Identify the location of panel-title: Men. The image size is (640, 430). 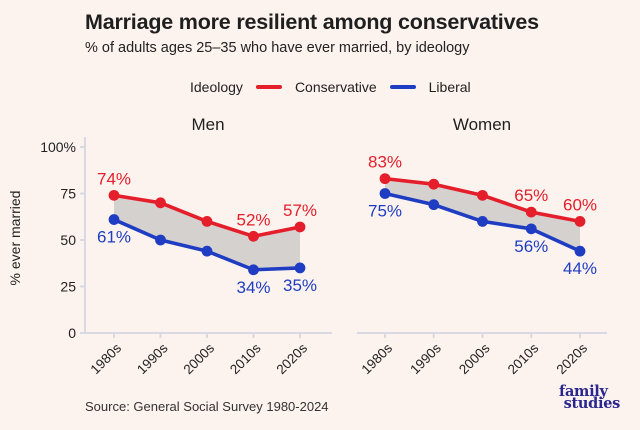
(207, 124).